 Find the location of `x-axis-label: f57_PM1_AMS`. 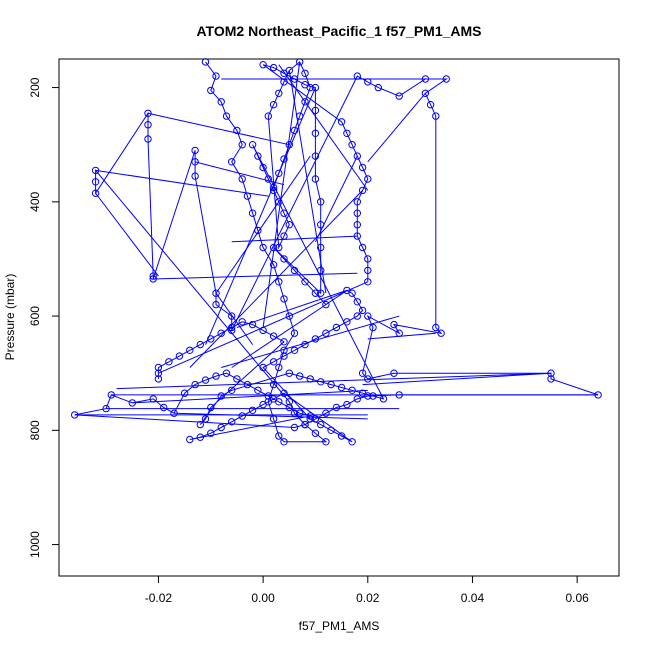

x-axis-label: f57_PM1_AMS is located at coordinates (339, 626).